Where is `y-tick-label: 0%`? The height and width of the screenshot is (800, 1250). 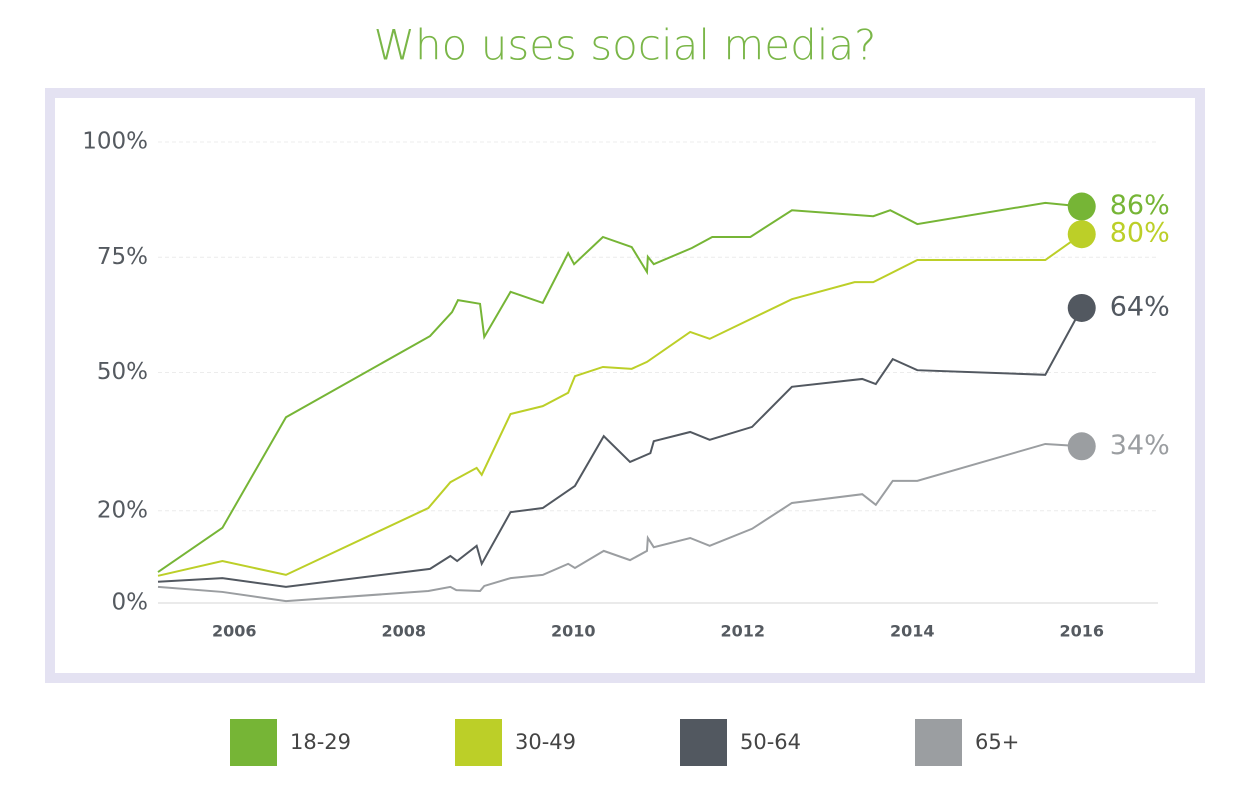 y-tick-label: 0% is located at coordinates (130, 603).